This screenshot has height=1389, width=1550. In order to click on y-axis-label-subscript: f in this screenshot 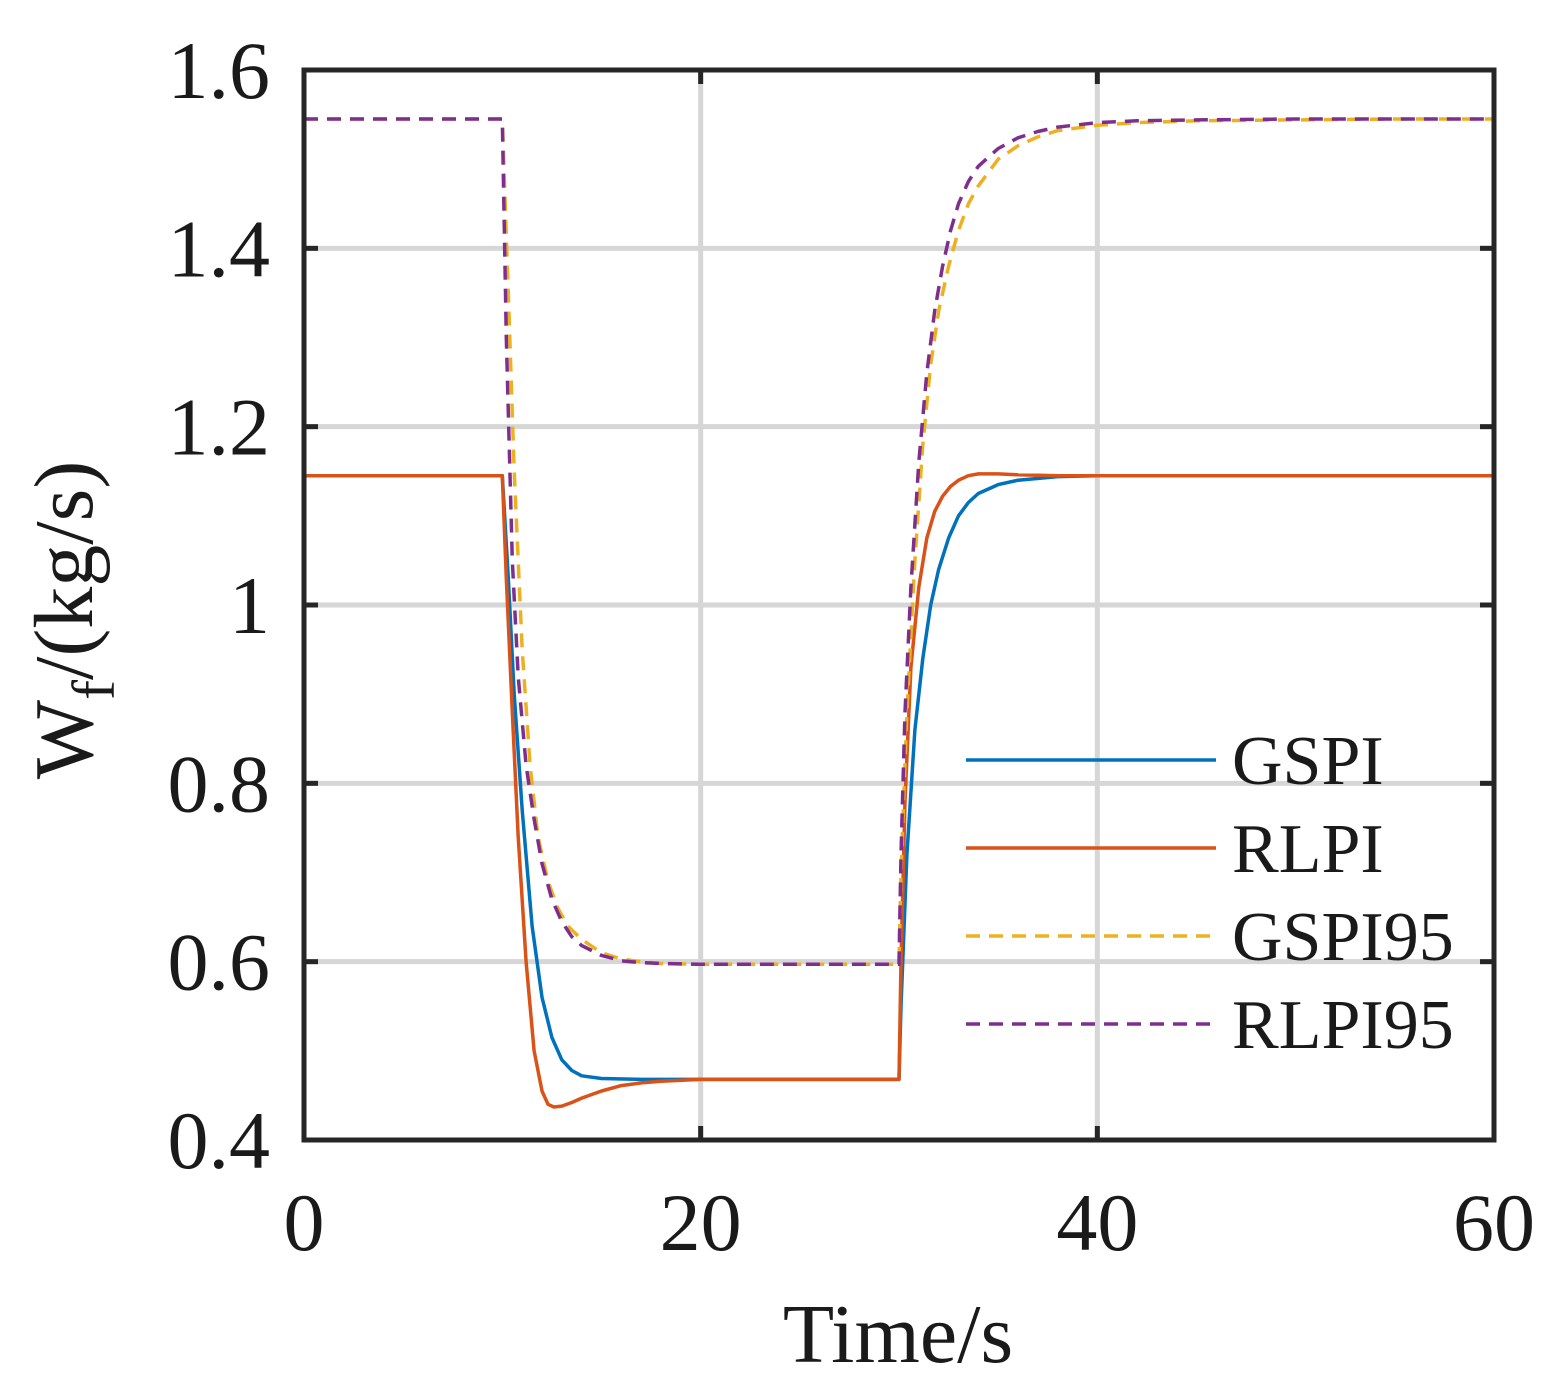, I will do `click(94, 690)`.